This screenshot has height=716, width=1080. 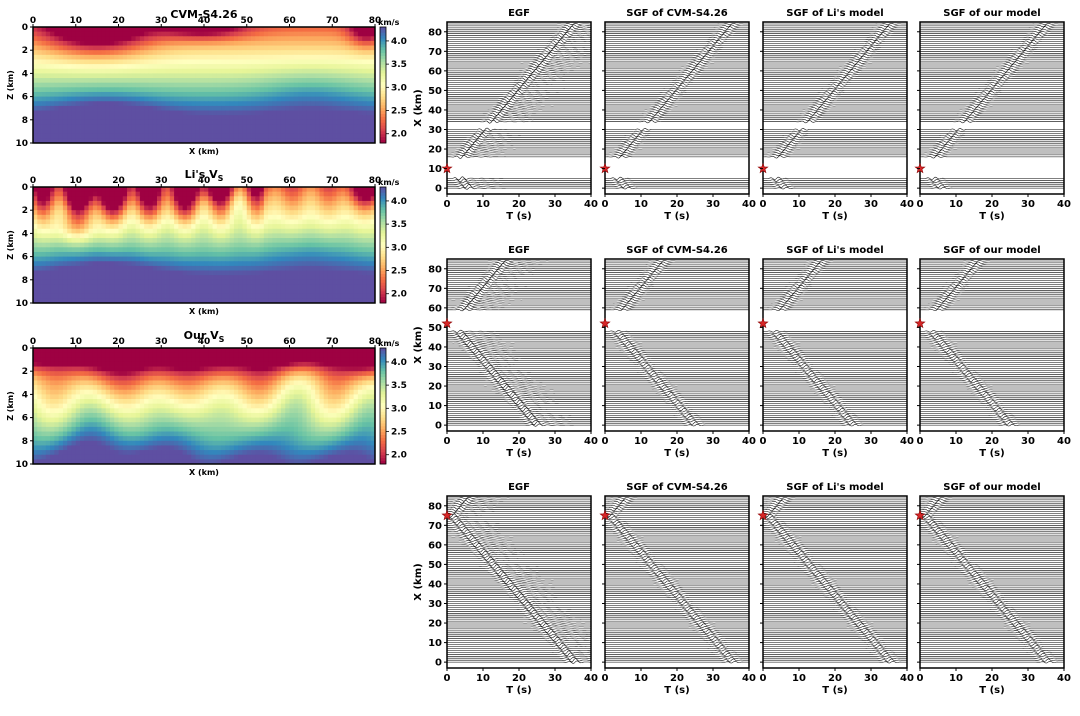 What do you see at coordinates (383, 98) in the screenshot?
I see `colorbar-cell` at bounding box center [383, 98].